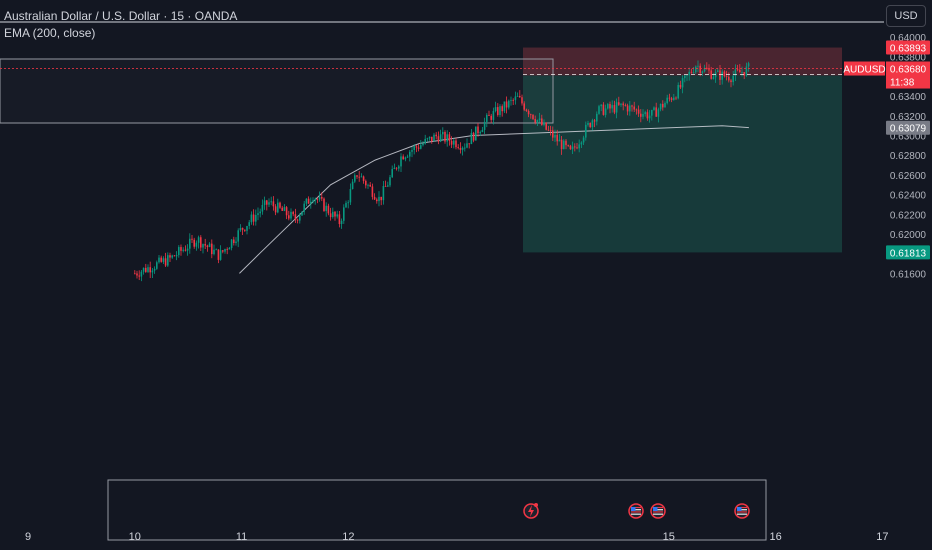 This screenshot has width=932, height=550. Describe the element at coordinates (494, 199) in the screenshot. I see `ema-line` at that location.